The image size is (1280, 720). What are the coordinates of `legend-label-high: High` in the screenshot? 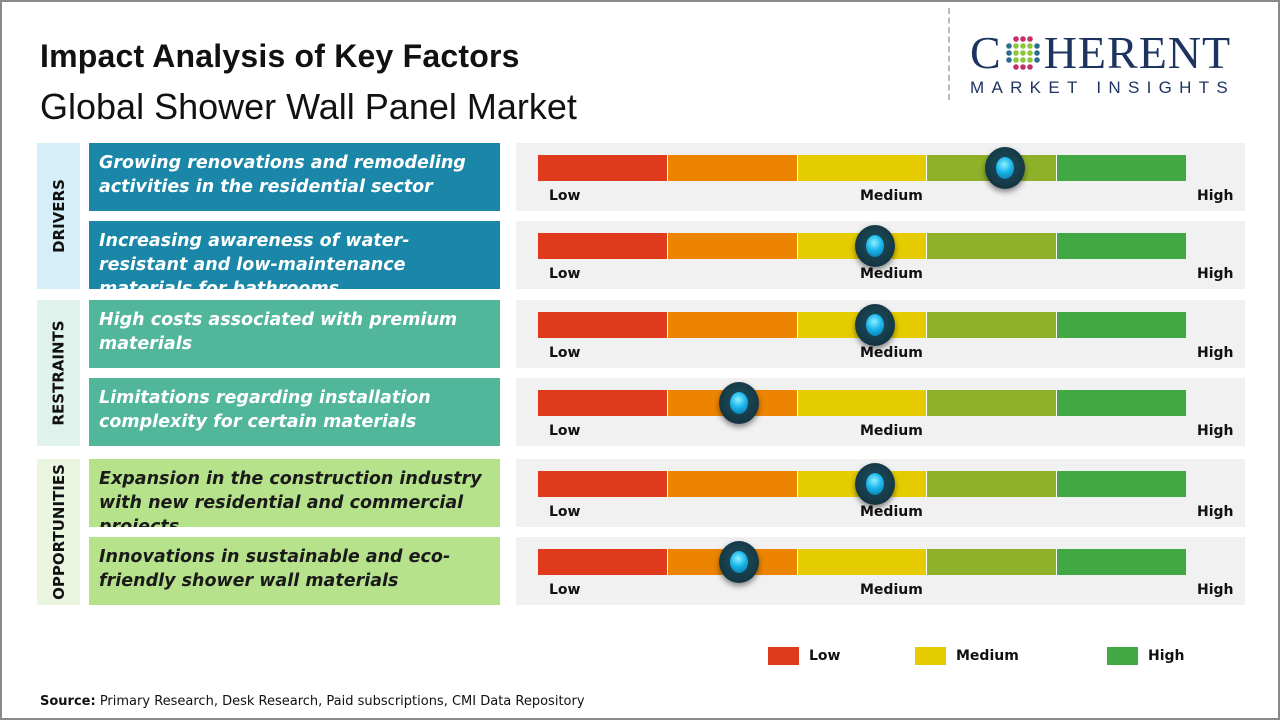 It's located at (1166, 656).